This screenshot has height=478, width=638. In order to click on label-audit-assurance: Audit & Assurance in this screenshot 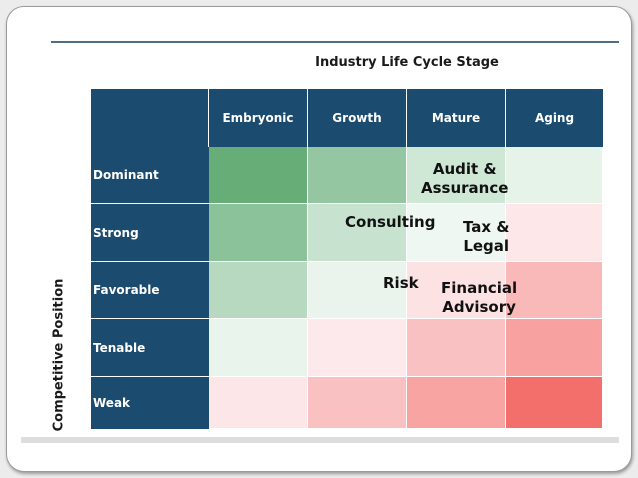, I will do `click(464, 179)`.